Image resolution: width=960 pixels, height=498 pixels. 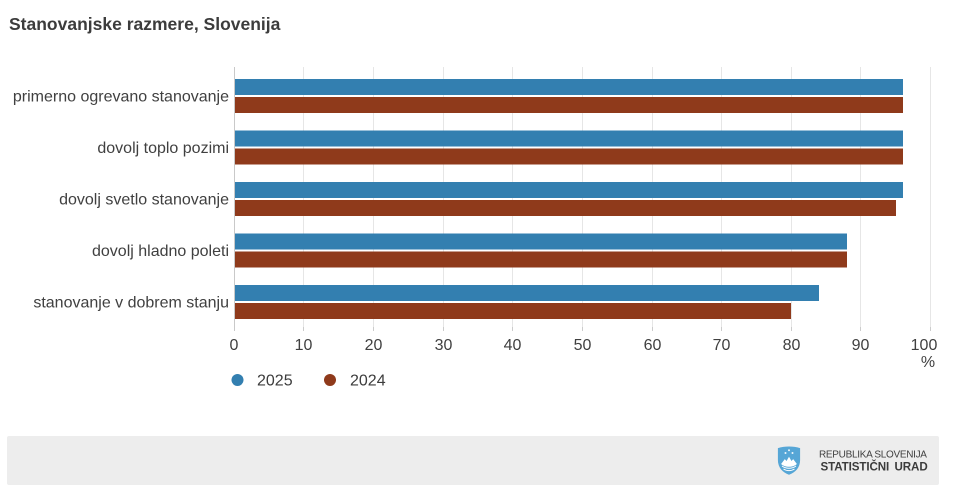 I want to click on svg-text:Stanovanjske razmere, Slovenij: Stanovanjske razmere, Slovenija, so click(x=145, y=24).